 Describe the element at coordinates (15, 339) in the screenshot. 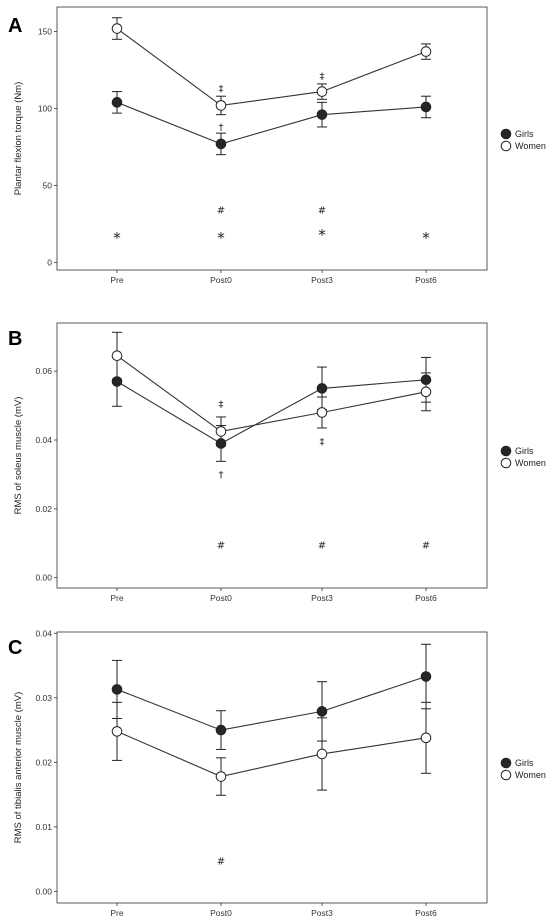

I see `panel-letter: B` at that location.